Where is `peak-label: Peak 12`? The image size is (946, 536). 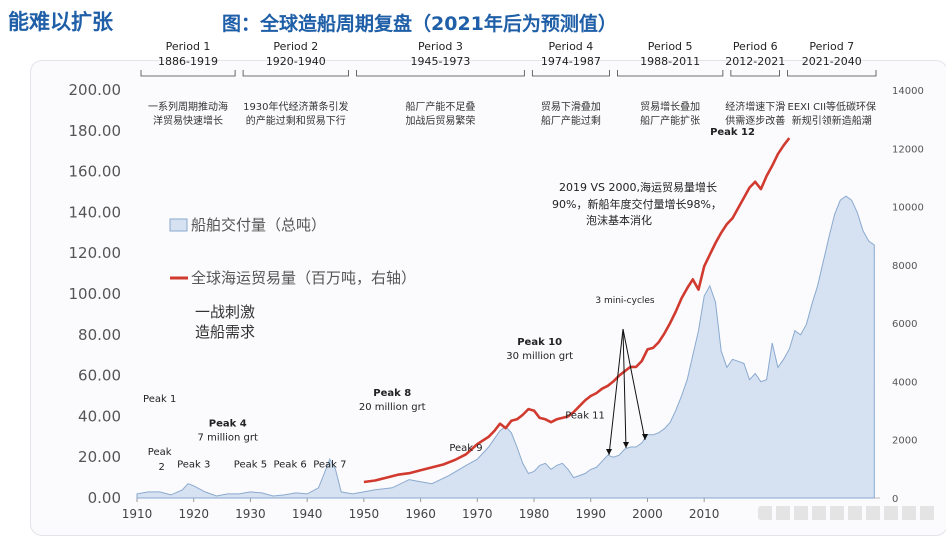 peak-label: Peak 12 is located at coordinates (732, 132).